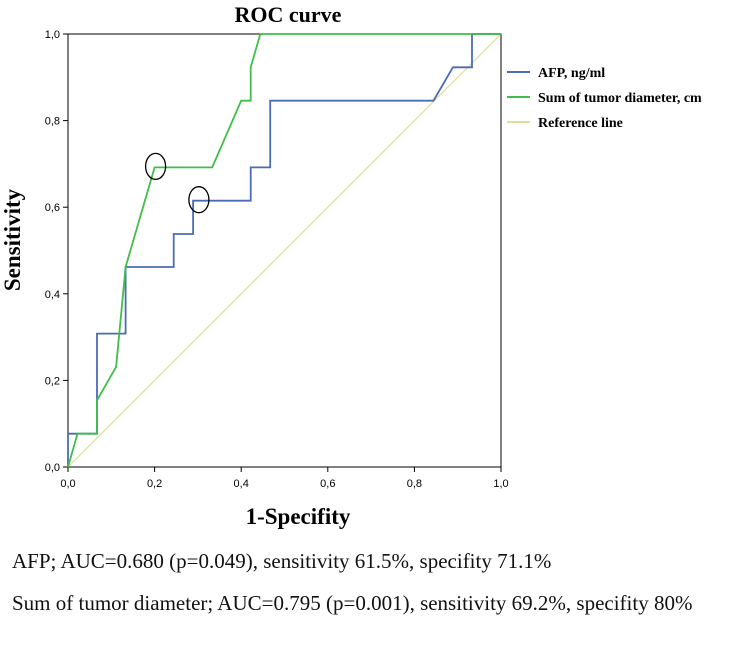  Describe the element at coordinates (298, 516) in the screenshot. I see `x-axis-label: 1-Specifity` at that location.